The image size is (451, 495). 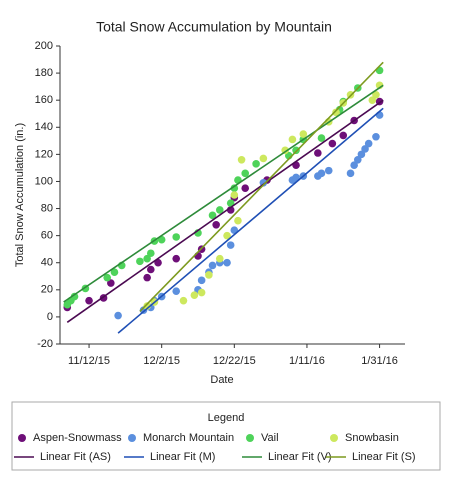 I want to click on y-tick-label: 100, so click(x=44, y=181).